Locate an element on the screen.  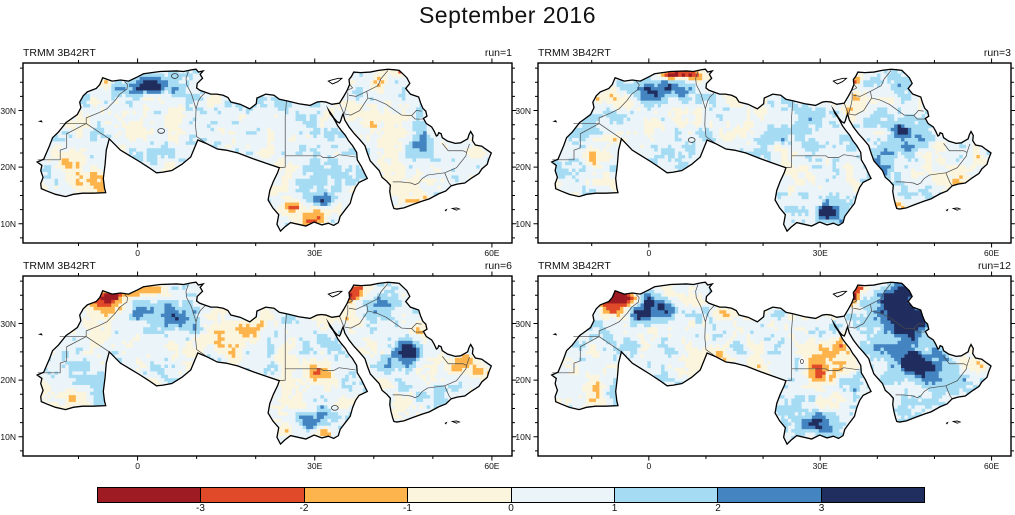
colorbar-tick-label: -3 is located at coordinates (200, 508).